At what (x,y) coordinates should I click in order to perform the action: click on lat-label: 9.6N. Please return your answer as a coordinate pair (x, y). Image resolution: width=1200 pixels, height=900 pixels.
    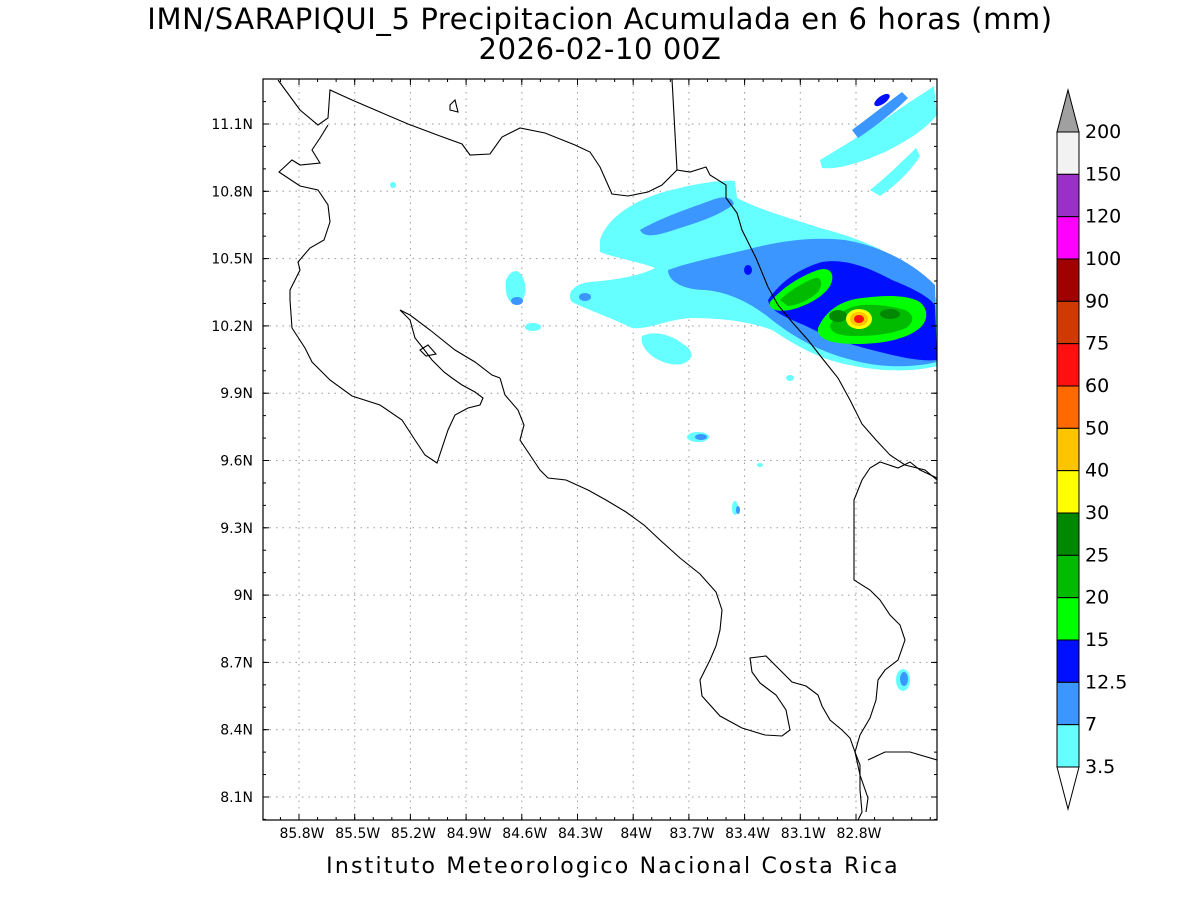
    Looking at the image, I should click on (236, 462).